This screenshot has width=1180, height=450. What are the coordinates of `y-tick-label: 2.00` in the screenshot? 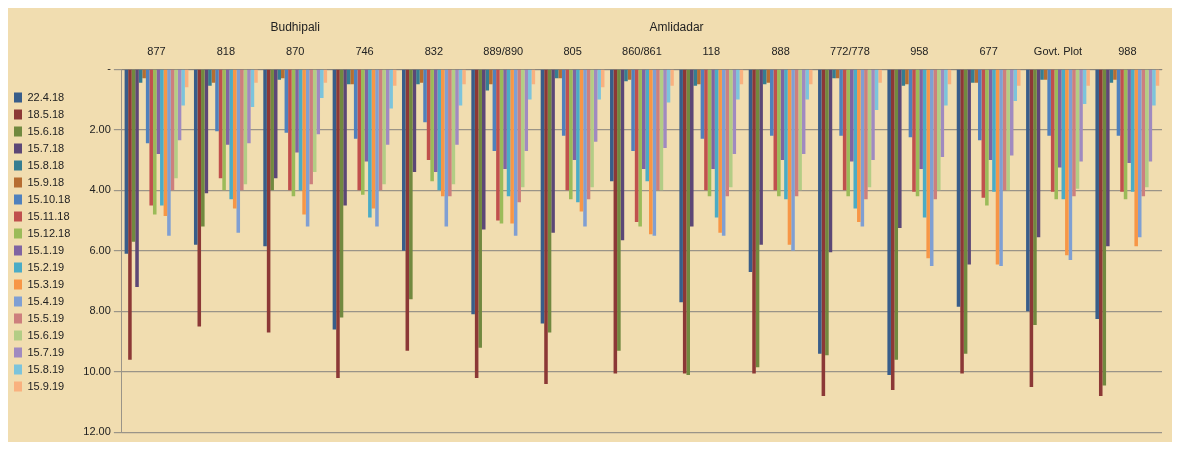 It's located at (100, 128).